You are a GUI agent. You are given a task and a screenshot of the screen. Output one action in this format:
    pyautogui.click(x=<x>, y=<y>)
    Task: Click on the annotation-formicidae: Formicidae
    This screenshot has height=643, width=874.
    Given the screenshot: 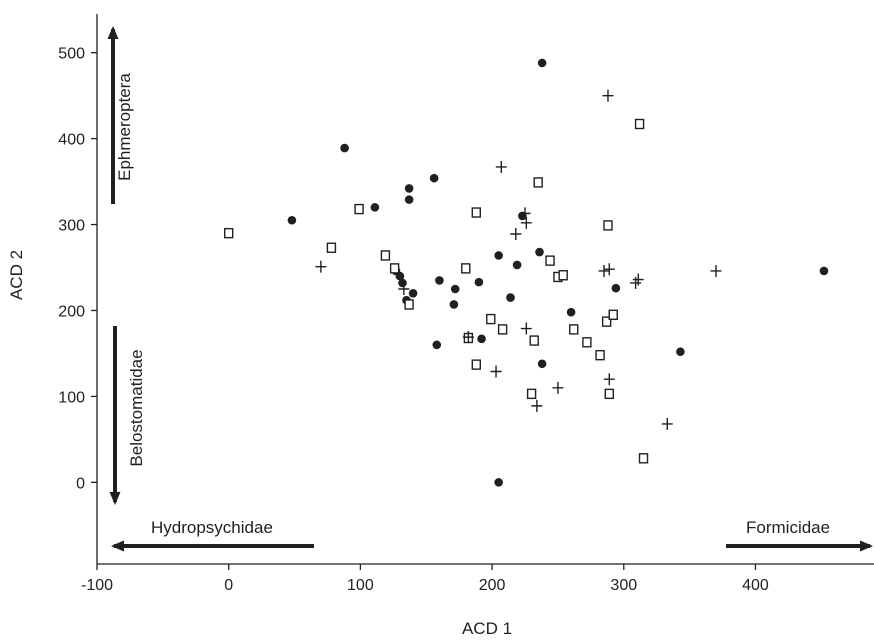 What is the action you would take?
    pyautogui.click(x=788, y=527)
    